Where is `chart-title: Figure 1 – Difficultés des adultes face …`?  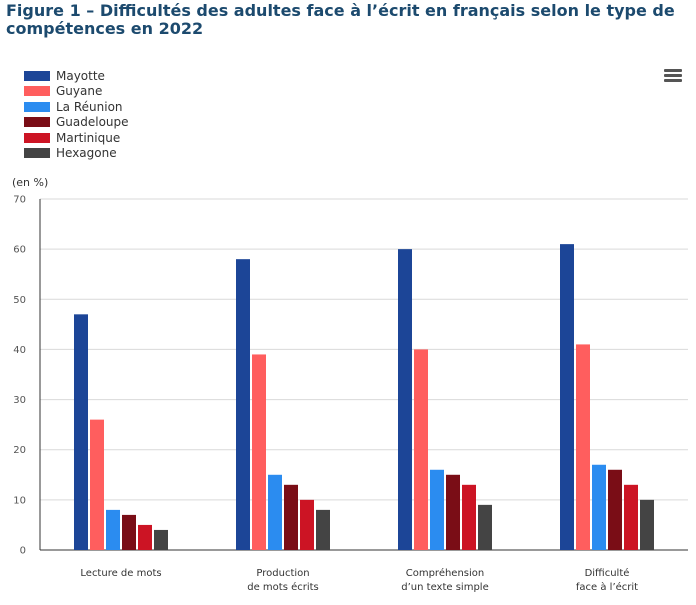
chart-title: Figure 1 – Difficultés des adultes face … is located at coordinates (340, 19).